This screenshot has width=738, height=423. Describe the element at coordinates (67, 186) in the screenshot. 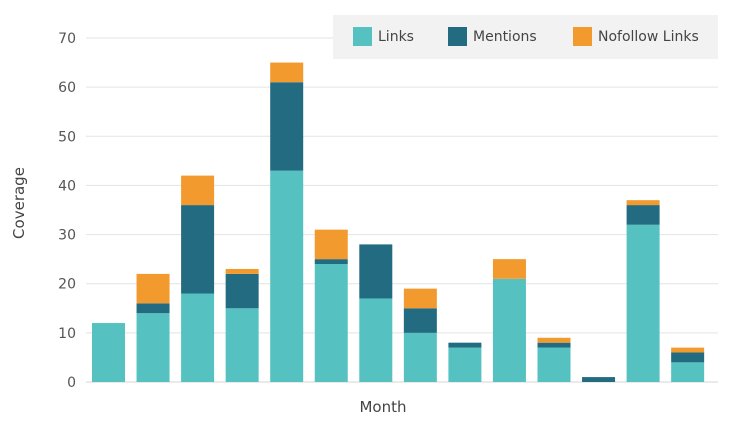

I see `y-tick-label: 40` at that location.